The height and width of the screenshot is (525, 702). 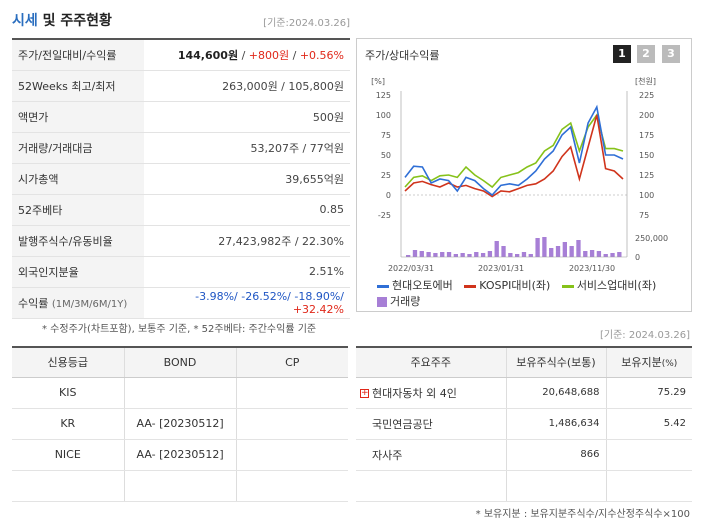 I want to click on table-row: 액면가 500원, so click(x=181, y=117).